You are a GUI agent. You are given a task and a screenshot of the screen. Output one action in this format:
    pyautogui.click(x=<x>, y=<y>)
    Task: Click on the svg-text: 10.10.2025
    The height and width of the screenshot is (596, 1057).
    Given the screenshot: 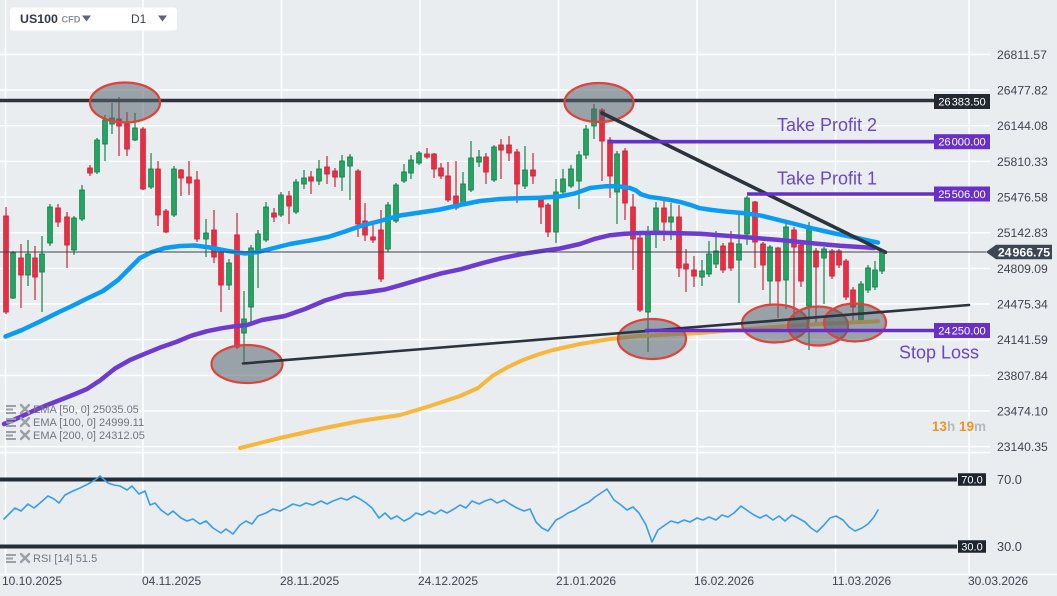 What is the action you would take?
    pyautogui.click(x=32, y=581)
    